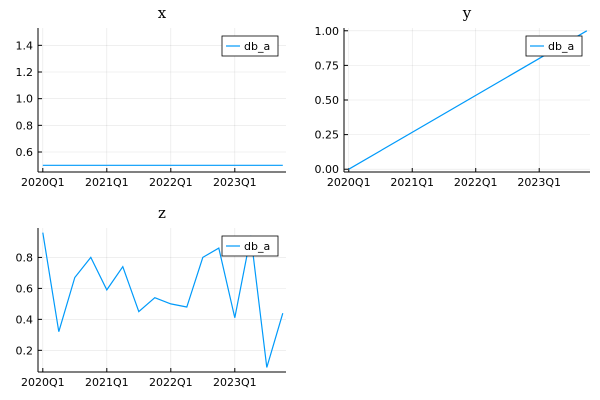 The image size is (600, 400). Describe the element at coordinates (327, 169) in the screenshot. I see `y-tick-label: 0.00` at that location.